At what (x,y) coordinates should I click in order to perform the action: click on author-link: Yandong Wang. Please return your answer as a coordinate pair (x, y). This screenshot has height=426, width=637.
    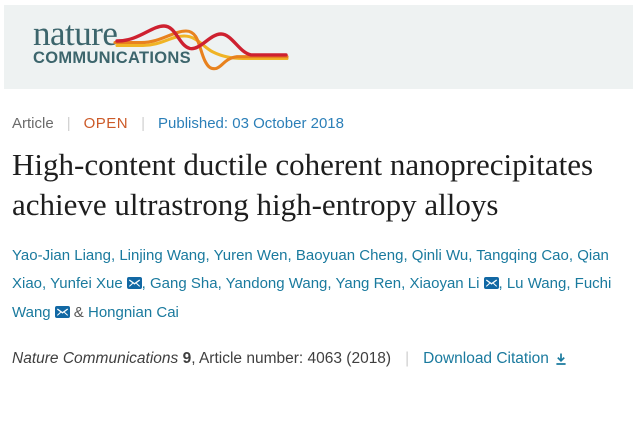
    Looking at the image, I should click on (276, 283).